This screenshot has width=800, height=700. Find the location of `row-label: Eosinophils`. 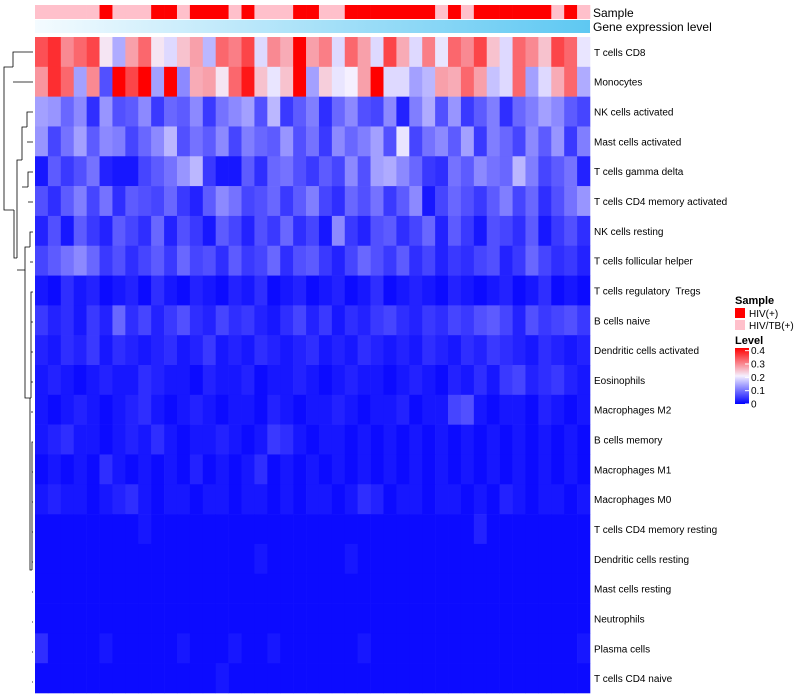

row-label: Eosinophils is located at coordinates (619, 381).